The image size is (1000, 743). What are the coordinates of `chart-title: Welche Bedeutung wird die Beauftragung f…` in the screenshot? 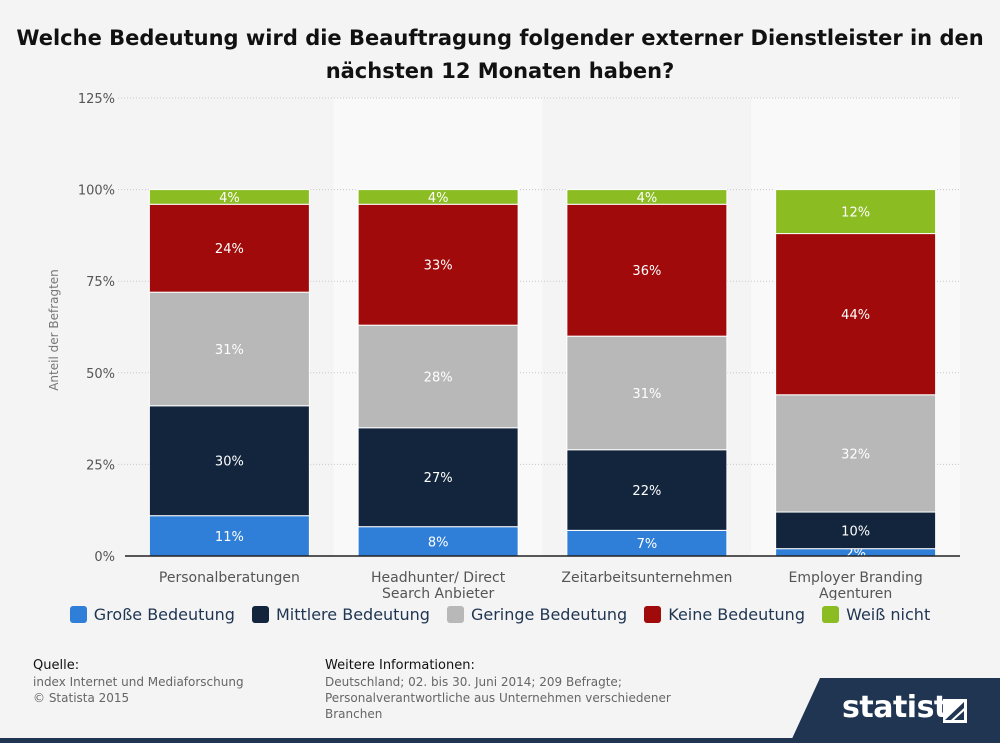 It's located at (500, 54).